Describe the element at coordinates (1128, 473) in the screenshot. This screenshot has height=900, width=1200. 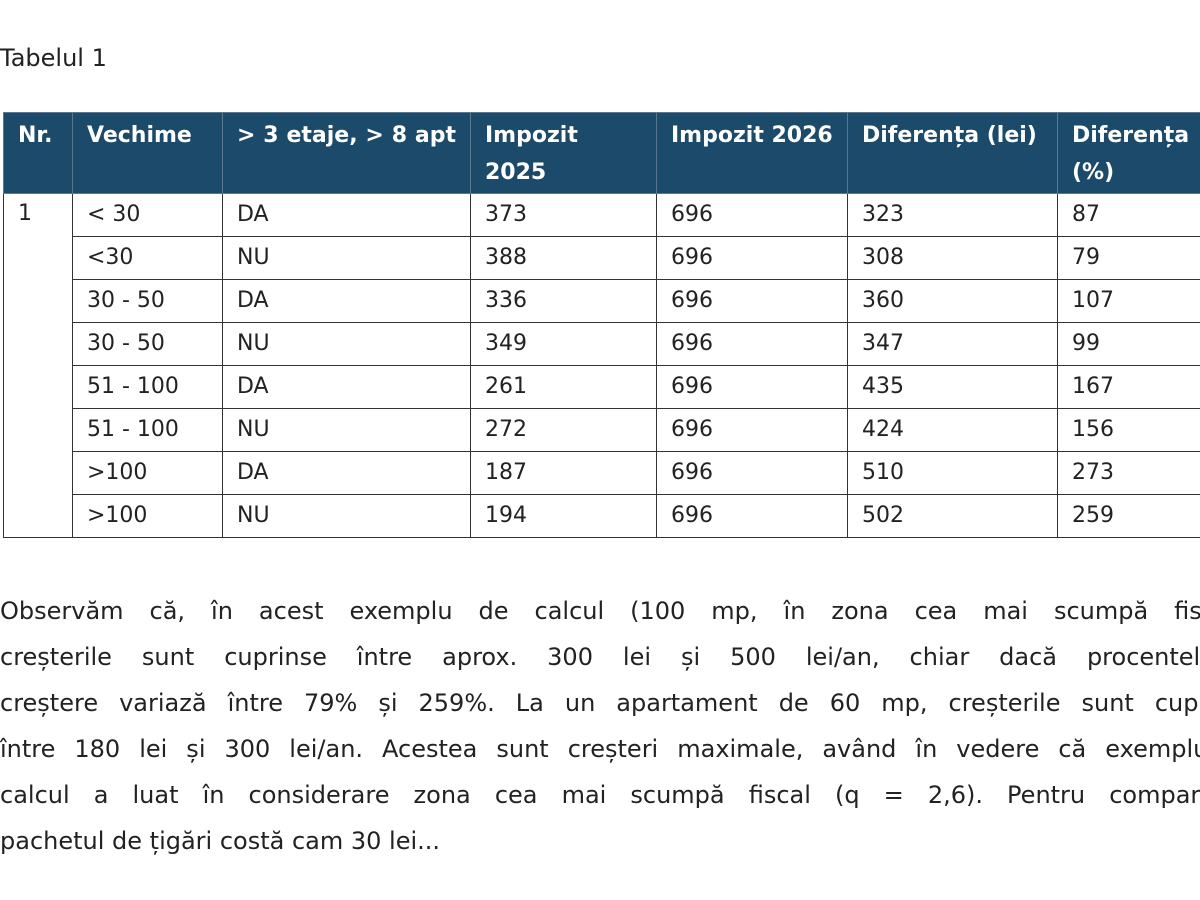
I see `table-cell: 273` at that location.